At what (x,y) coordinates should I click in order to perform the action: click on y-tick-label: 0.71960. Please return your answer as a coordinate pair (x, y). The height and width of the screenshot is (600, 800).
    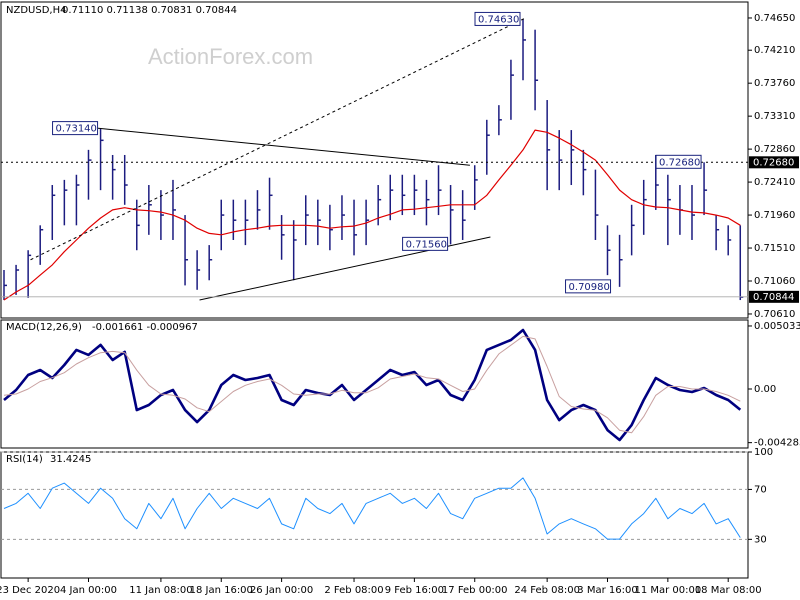
    Looking at the image, I should click on (774, 215).